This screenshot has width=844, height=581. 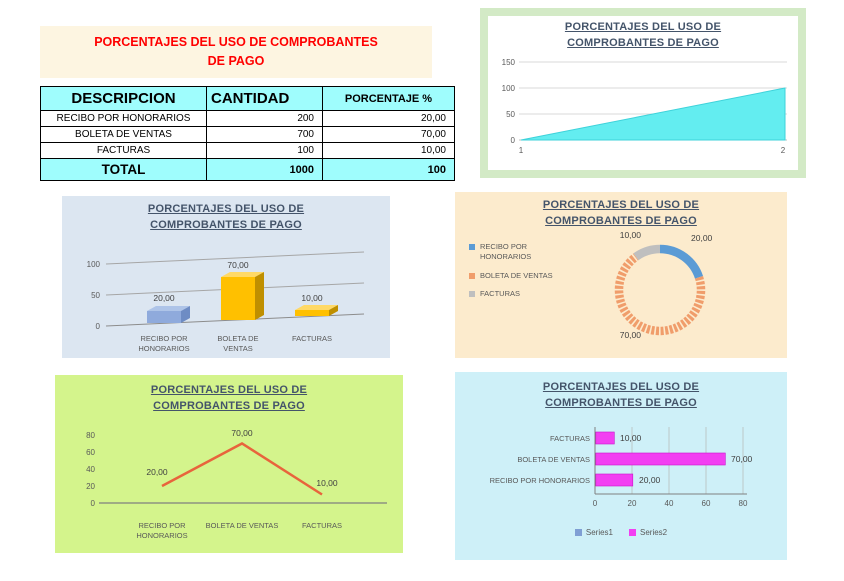 I want to click on cell-total-porcentaje: 100, so click(x=388, y=169).